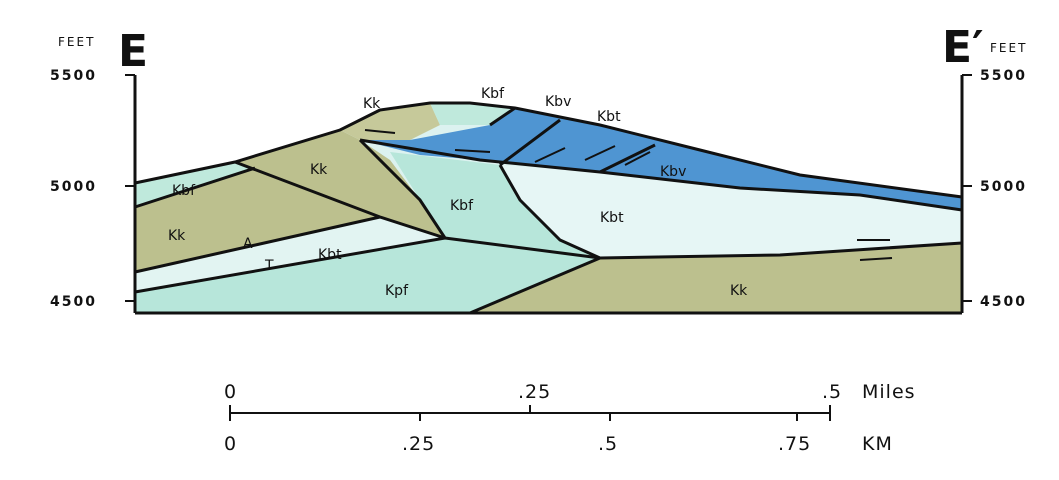  I want to click on kpf-lower, so click(367, 275).